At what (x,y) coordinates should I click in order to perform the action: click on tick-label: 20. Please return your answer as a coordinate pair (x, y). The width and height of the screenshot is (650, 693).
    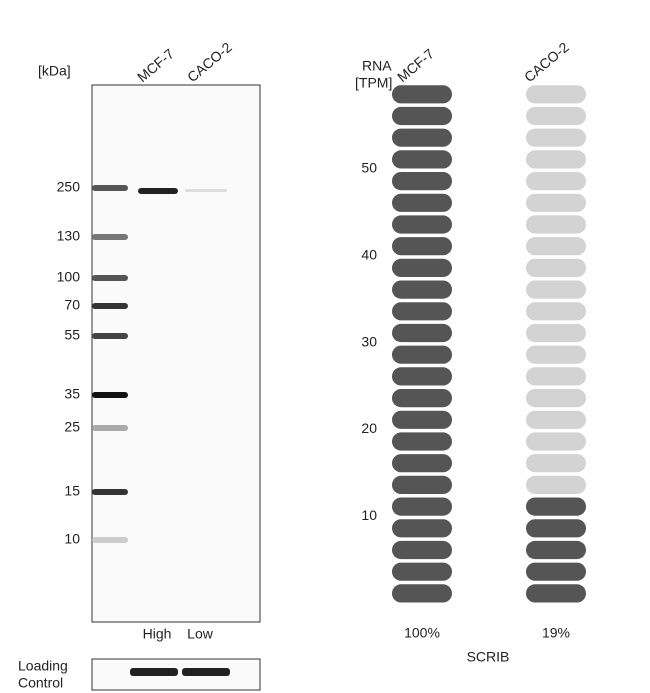
    Looking at the image, I should click on (369, 428).